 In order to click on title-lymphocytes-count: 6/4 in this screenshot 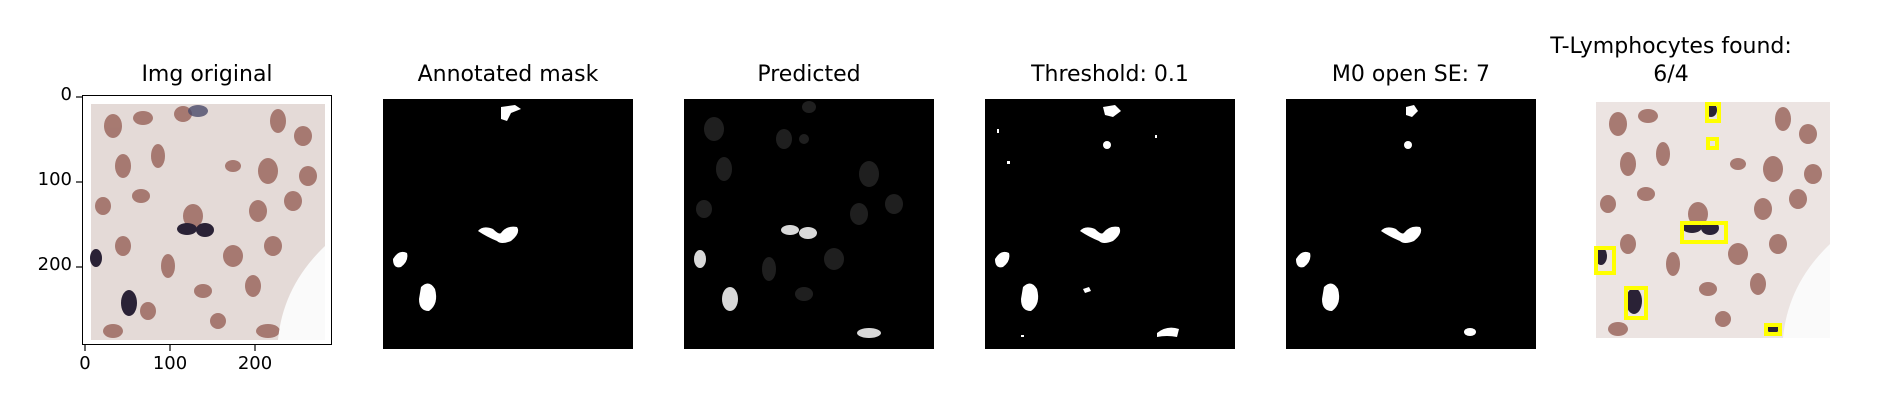, I will do `click(1671, 74)`.